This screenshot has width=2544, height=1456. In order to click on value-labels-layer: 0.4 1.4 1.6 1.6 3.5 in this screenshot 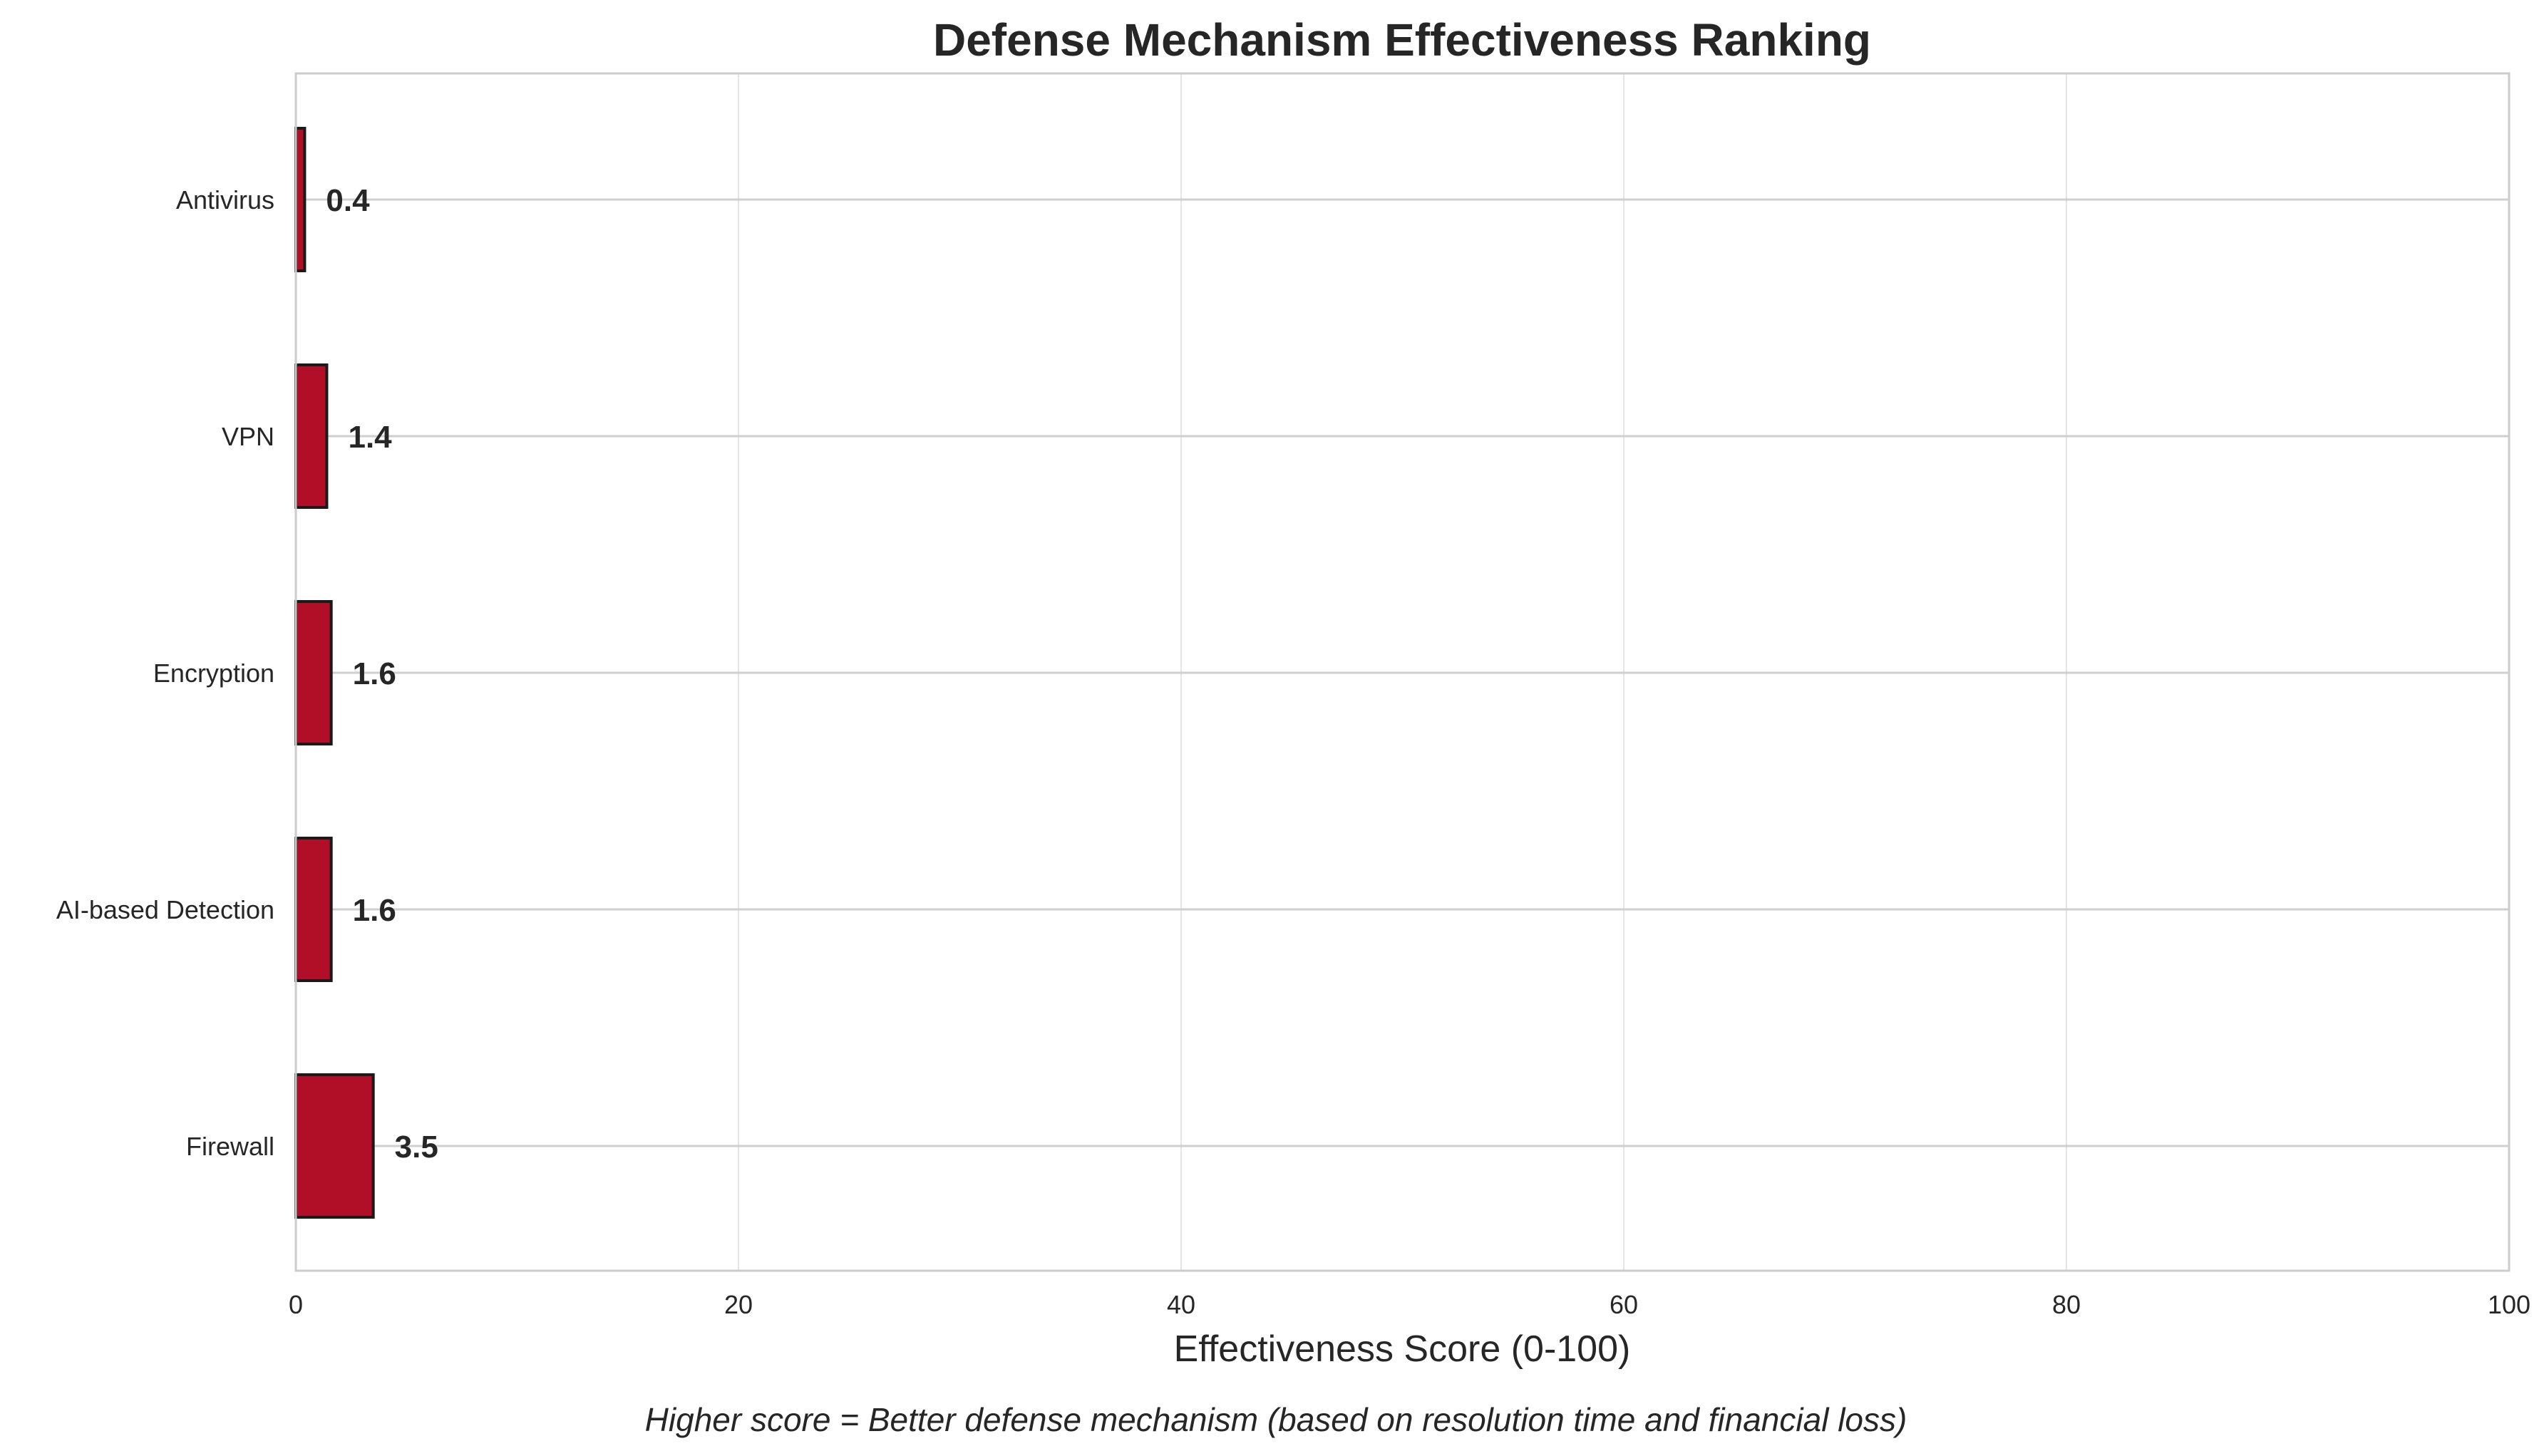, I will do `click(382, 674)`.